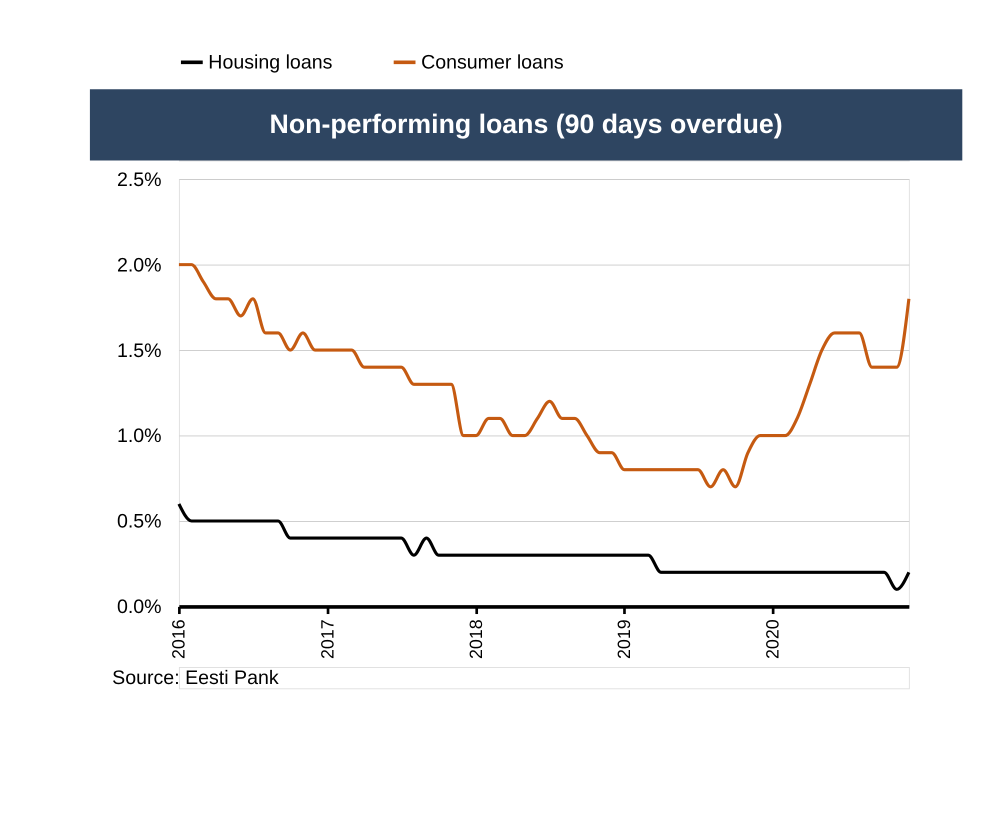 This screenshot has height=836, width=981. Describe the element at coordinates (195, 677) in the screenshot. I see `source-note: Source: Eesti Pank` at that location.